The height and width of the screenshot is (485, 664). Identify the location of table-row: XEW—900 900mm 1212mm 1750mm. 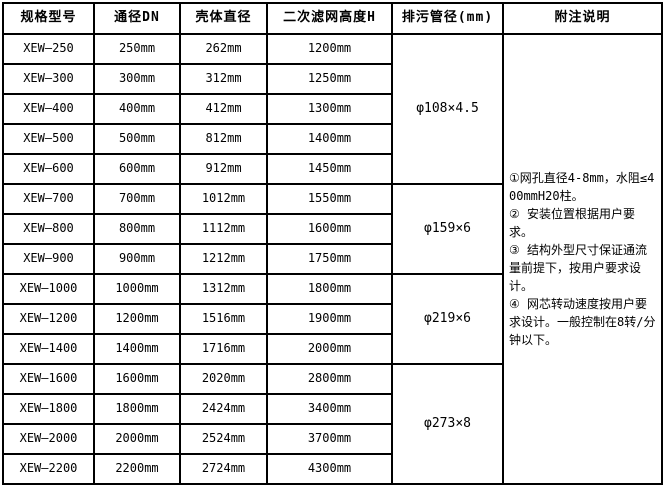
(332, 259).